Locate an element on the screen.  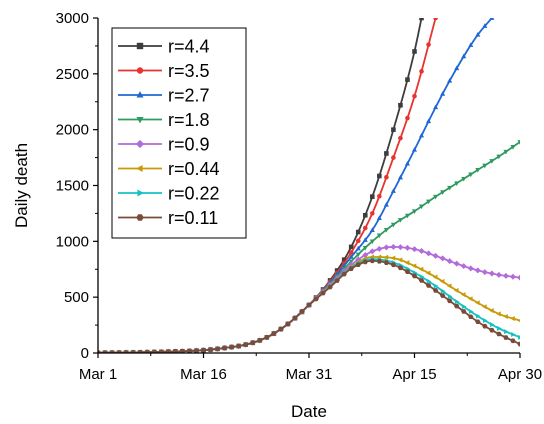
x-tick-label: Mar 31 is located at coordinates (309, 374).